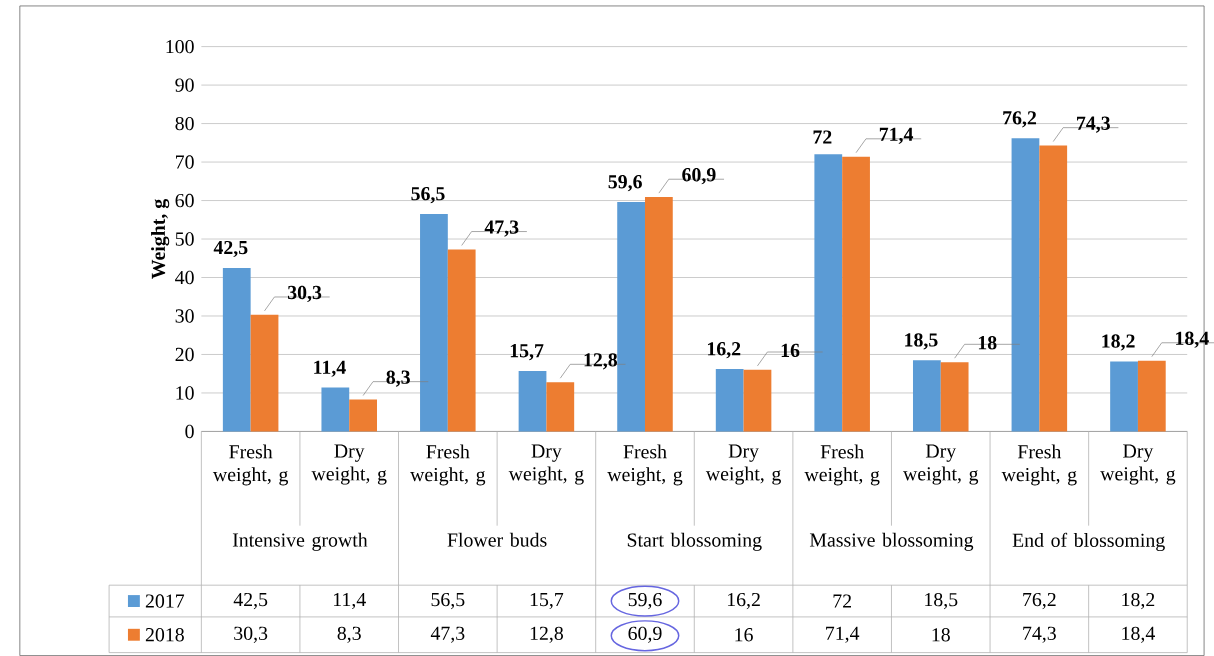  I want to click on text: 74,3, so click(1093, 124).